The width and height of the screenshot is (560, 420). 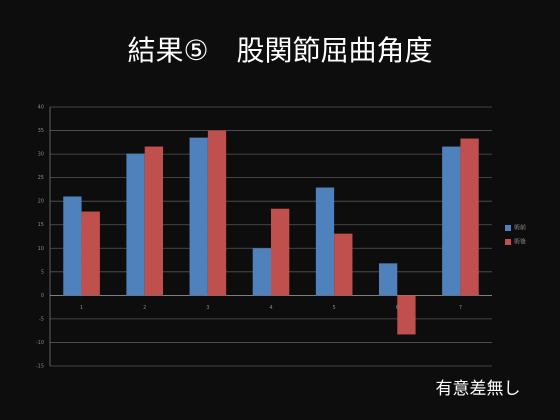 I want to click on y-tick-label: 40, so click(x=41, y=108).